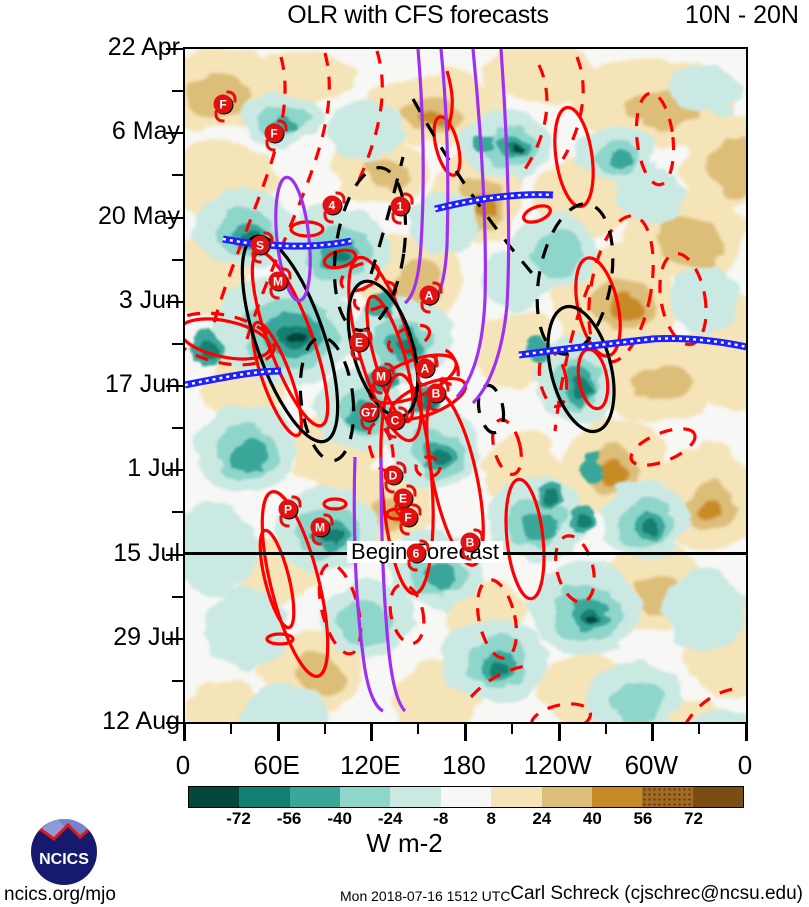  What do you see at coordinates (651, 765) in the screenshot?
I see `x-tick-label: 60W` at bounding box center [651, 765].